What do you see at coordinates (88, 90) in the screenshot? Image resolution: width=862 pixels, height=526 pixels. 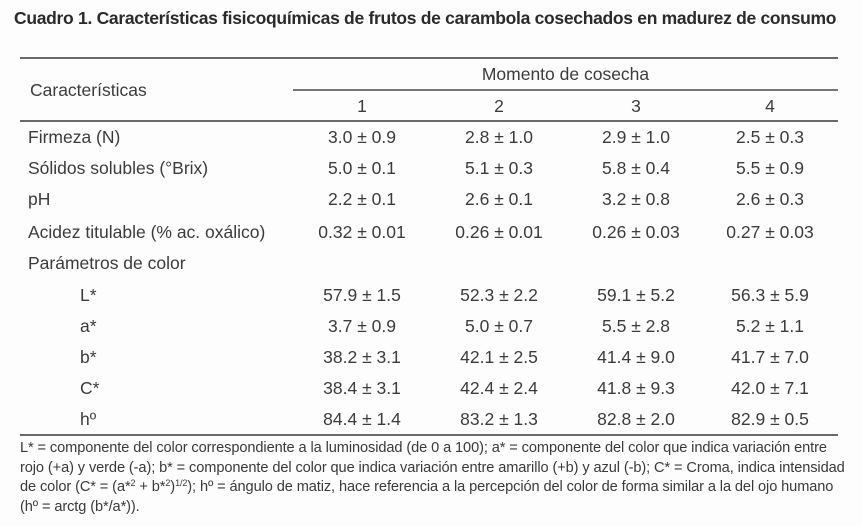 I see `row-header-label: Características` at bounding box center [88, 90].